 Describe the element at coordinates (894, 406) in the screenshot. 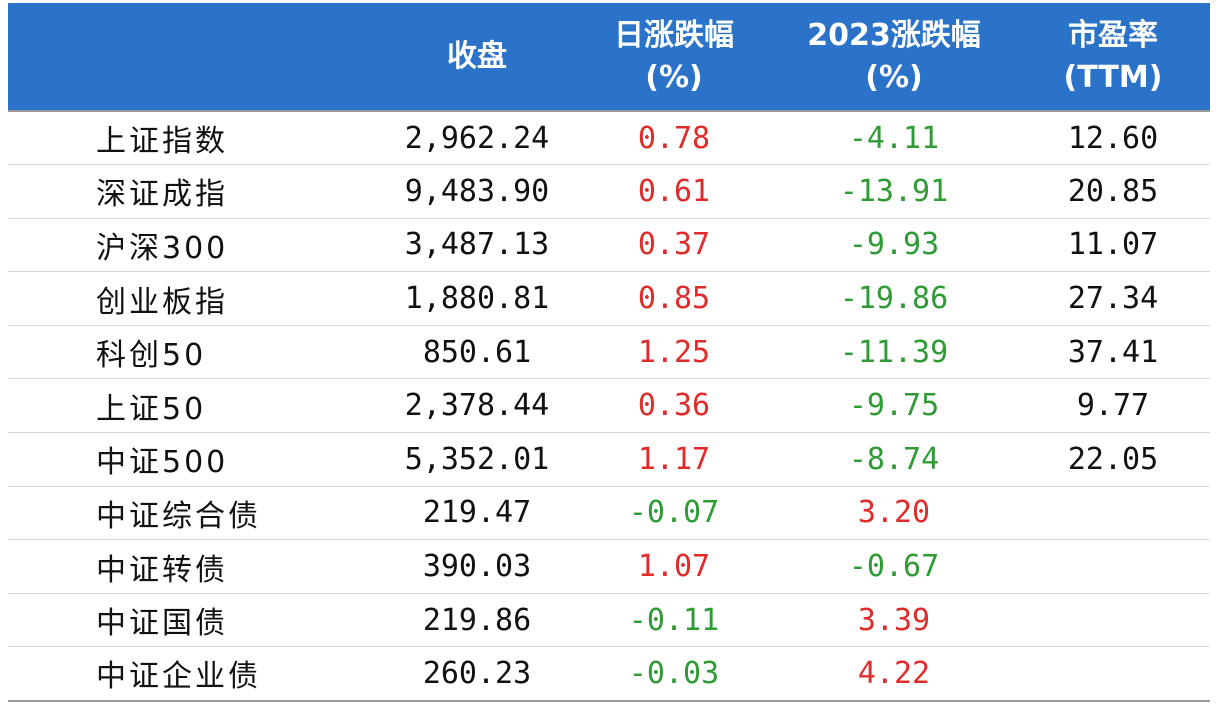

I see `ytd-change-cell: -9.75` at that location.